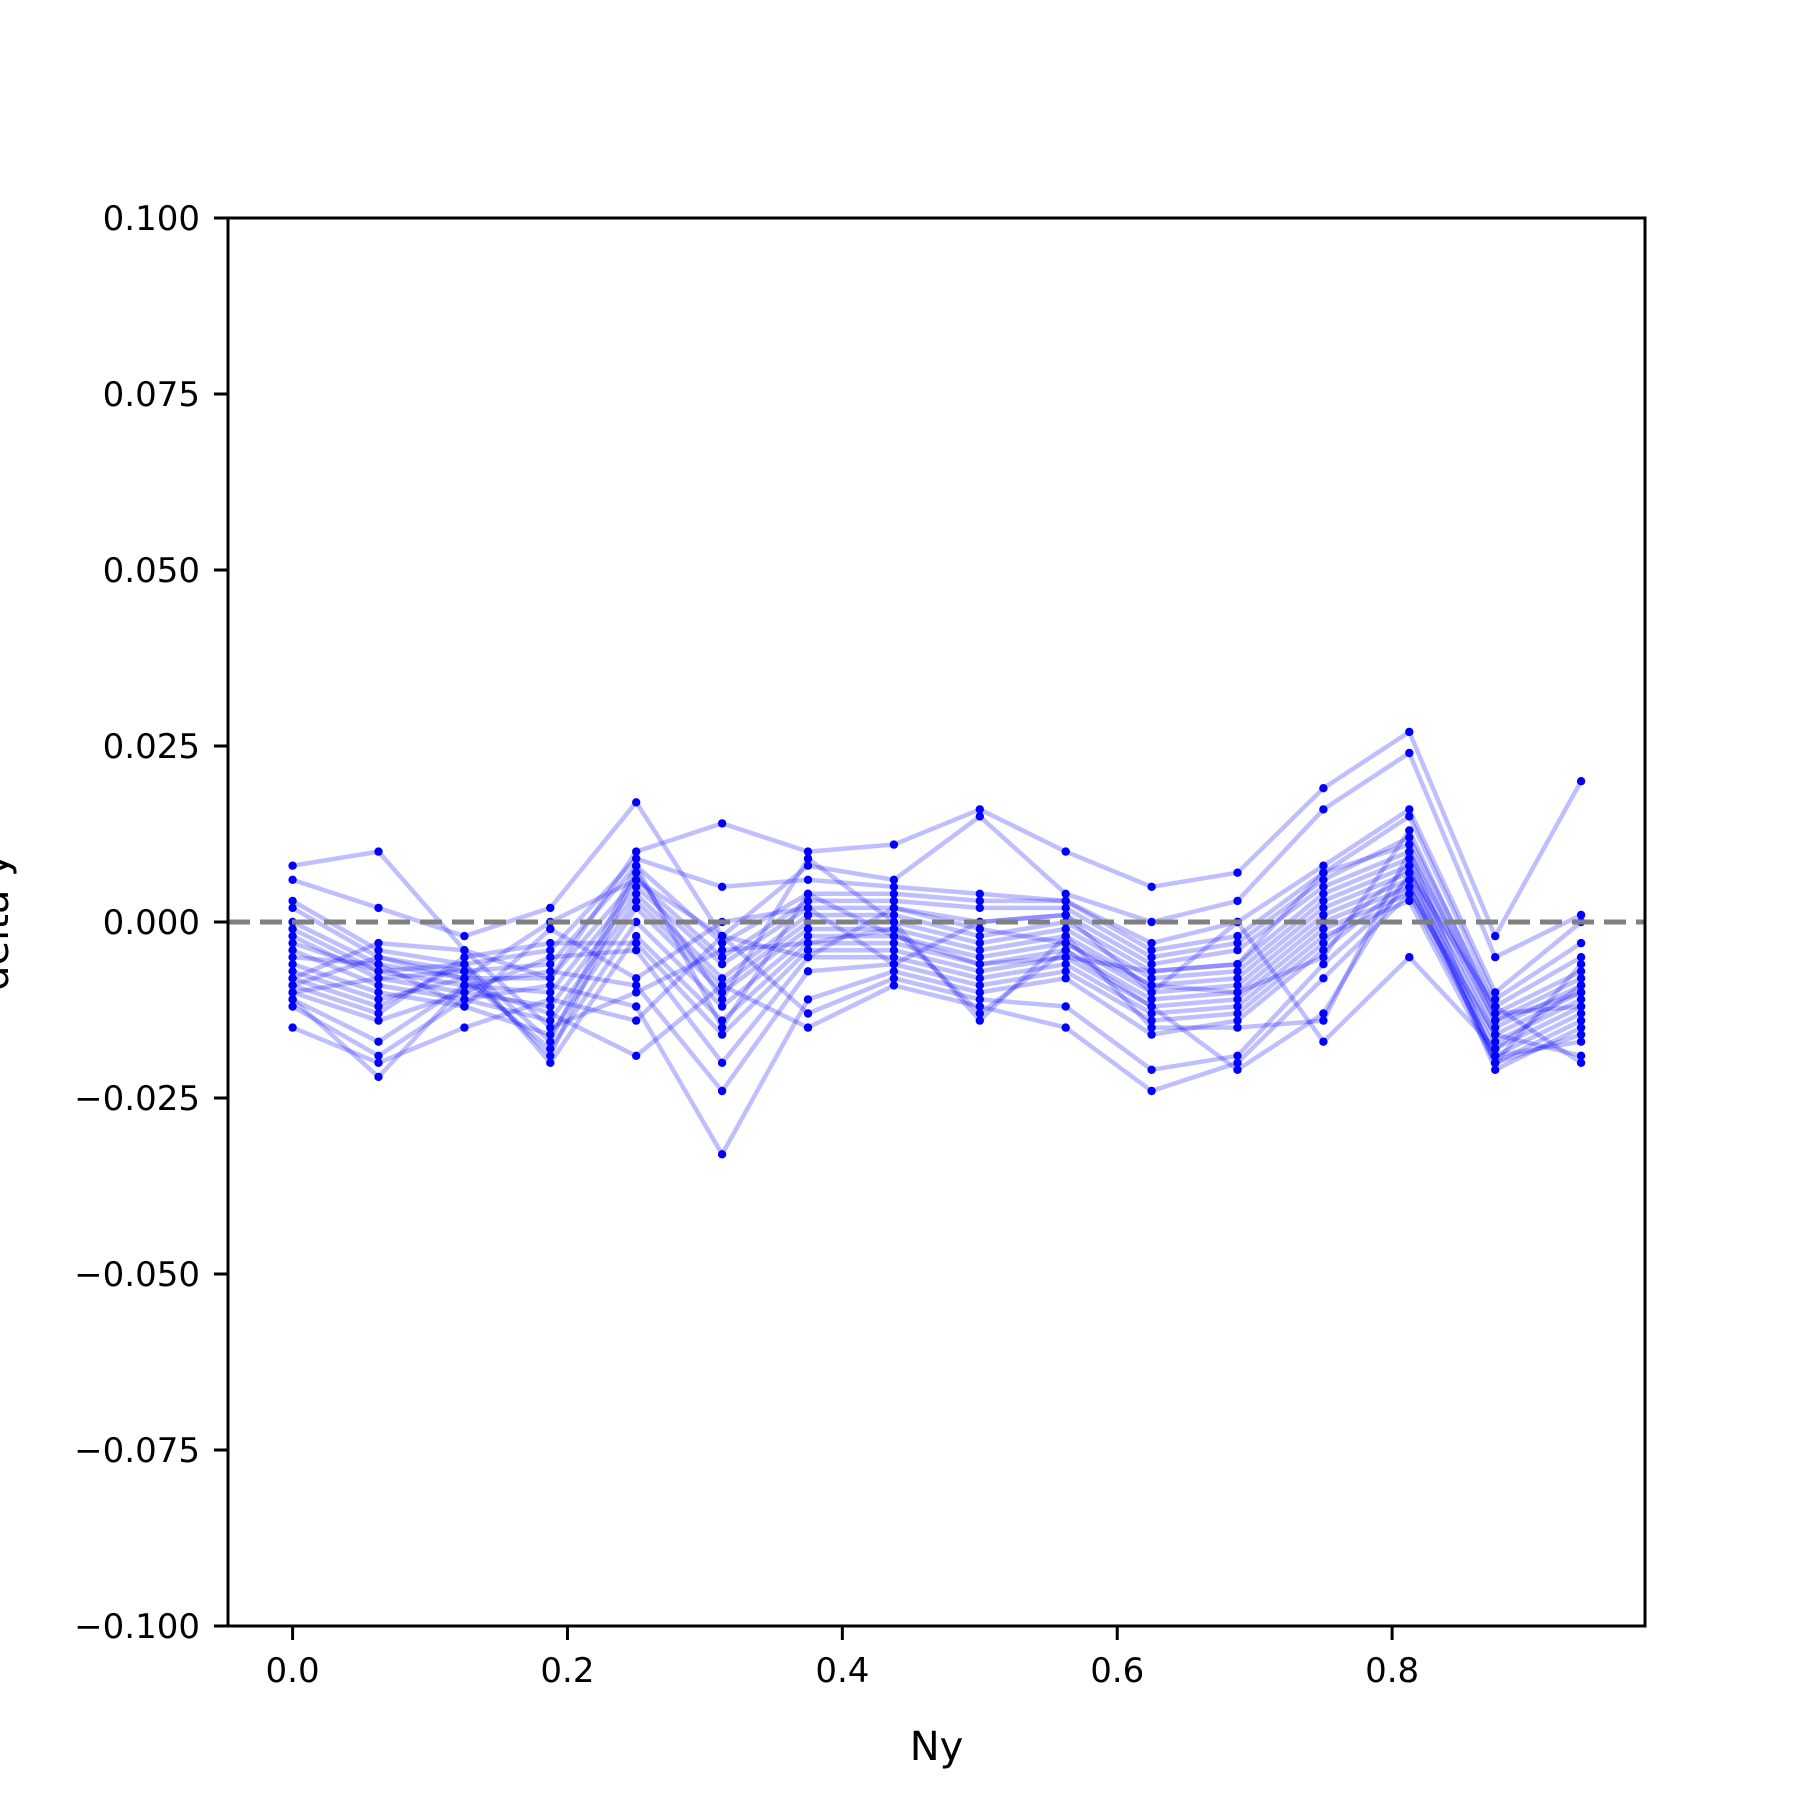 The width and height of the screenshot is (1800, 1800). What do you see at coordinates (151, 219) in the screenshot?
I see `y-tick-label: 0.100` at bounding box center [151, 219].